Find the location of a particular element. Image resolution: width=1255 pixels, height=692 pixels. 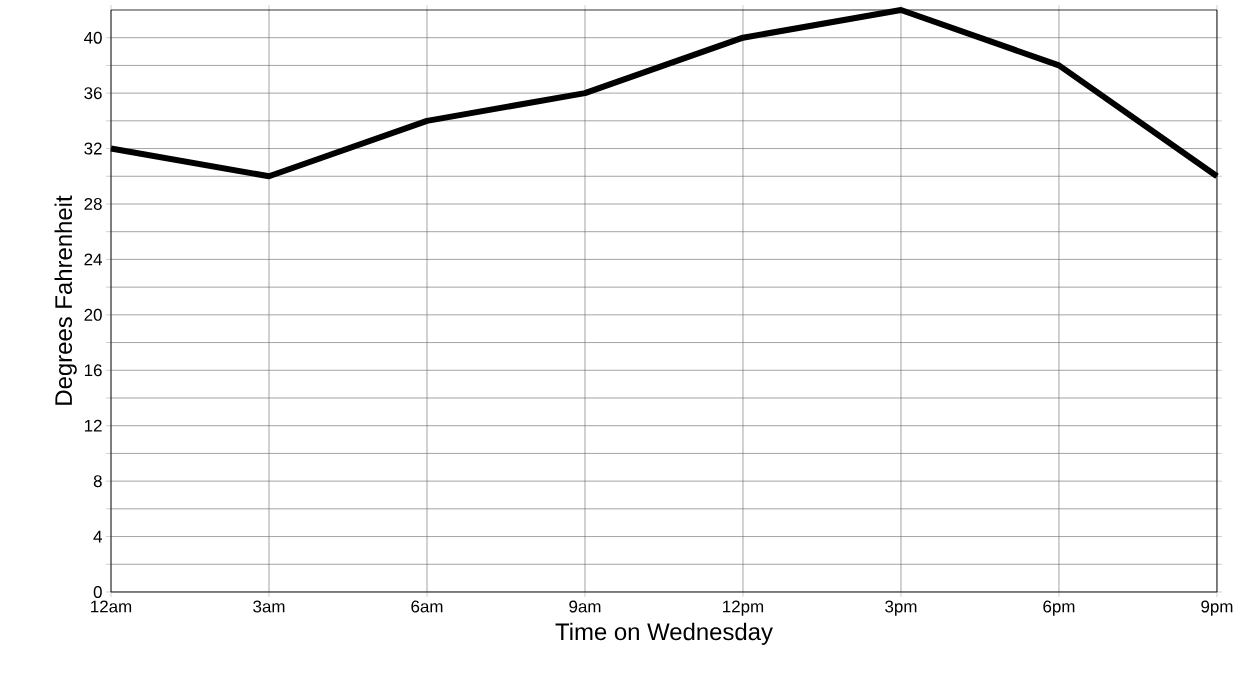

x-tick-label: 9am is located at coordinates (585, 606).